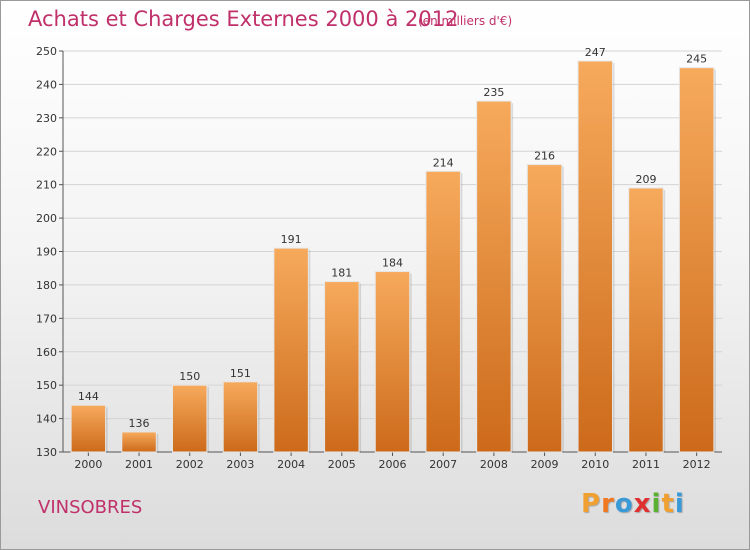 This screenshot has width=750, height=550. What do you see at coordinates (88, 396) in the screenshot?
I see `data-label: 144` at bounding box center [88, 396].